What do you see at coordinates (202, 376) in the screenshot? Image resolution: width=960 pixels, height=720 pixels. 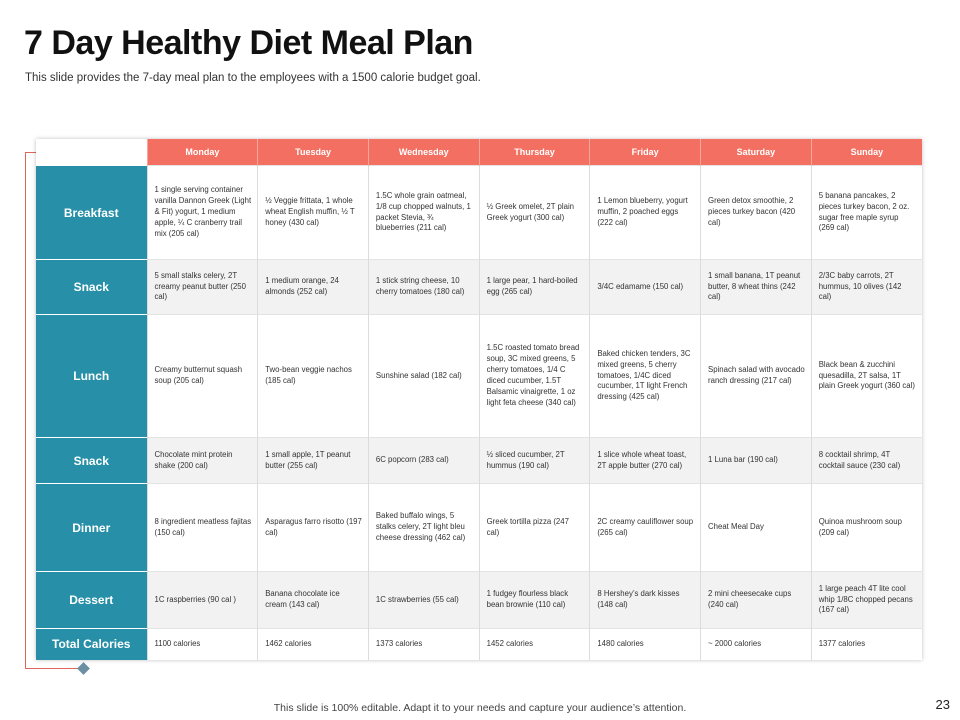 I see `meal-cell: Creamy butternut squash soup (205 cal)` at bounding box center [202, 376].